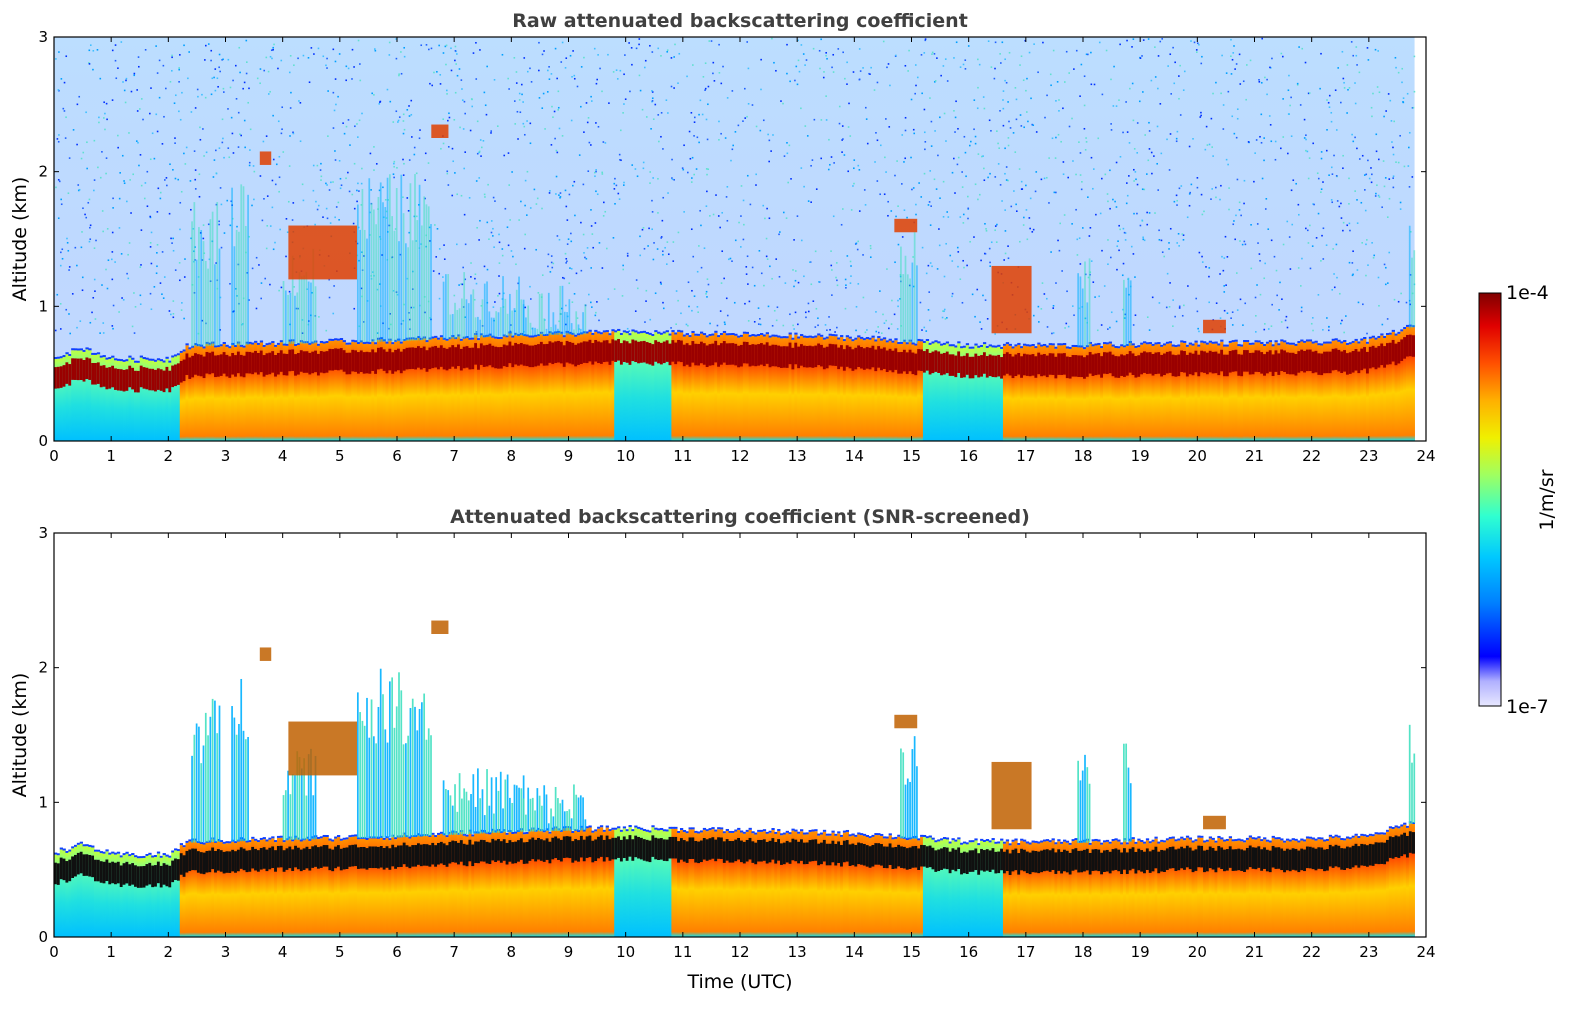  Describe the element at coordinates (454, 456) in the screenshot. I see `x-tick-label: 7` at that location.